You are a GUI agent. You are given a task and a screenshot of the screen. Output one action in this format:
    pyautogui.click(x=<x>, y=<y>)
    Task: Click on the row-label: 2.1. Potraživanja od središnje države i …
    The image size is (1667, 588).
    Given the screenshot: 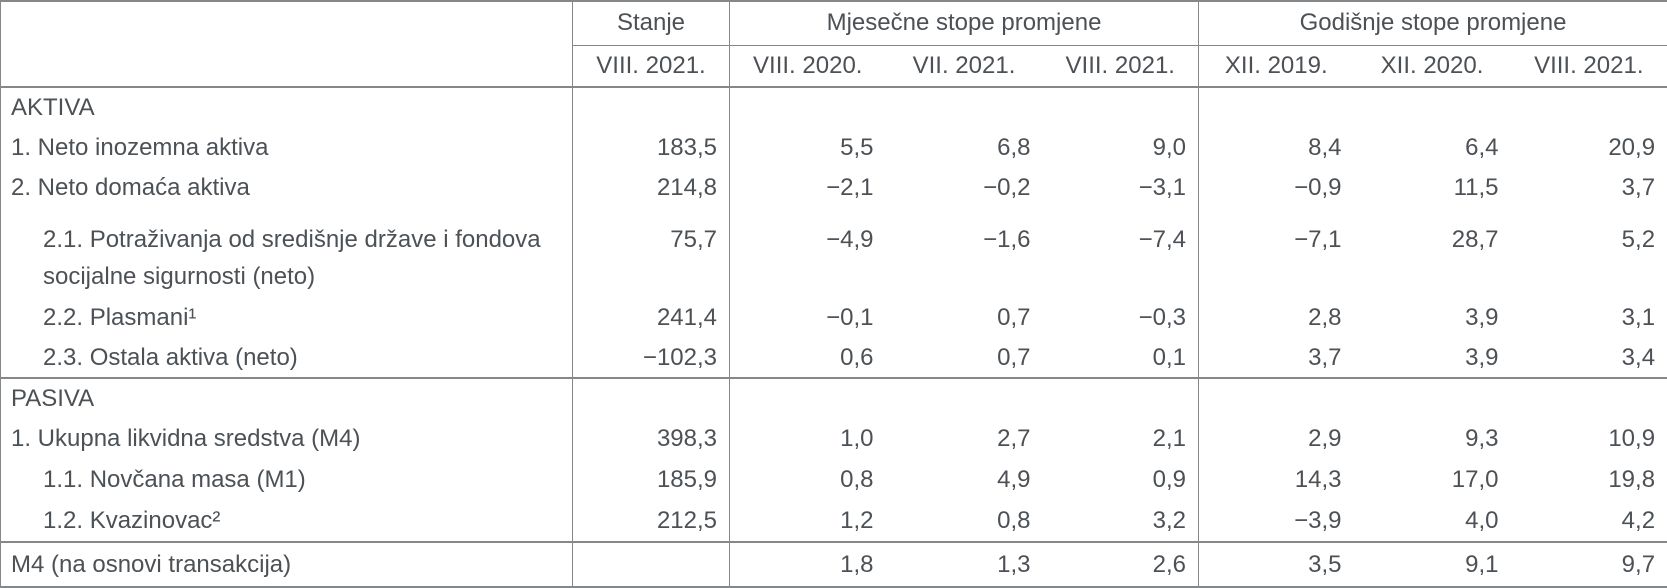 What is the action you would take?
    pyautogui.click(x=286, y=253)
    